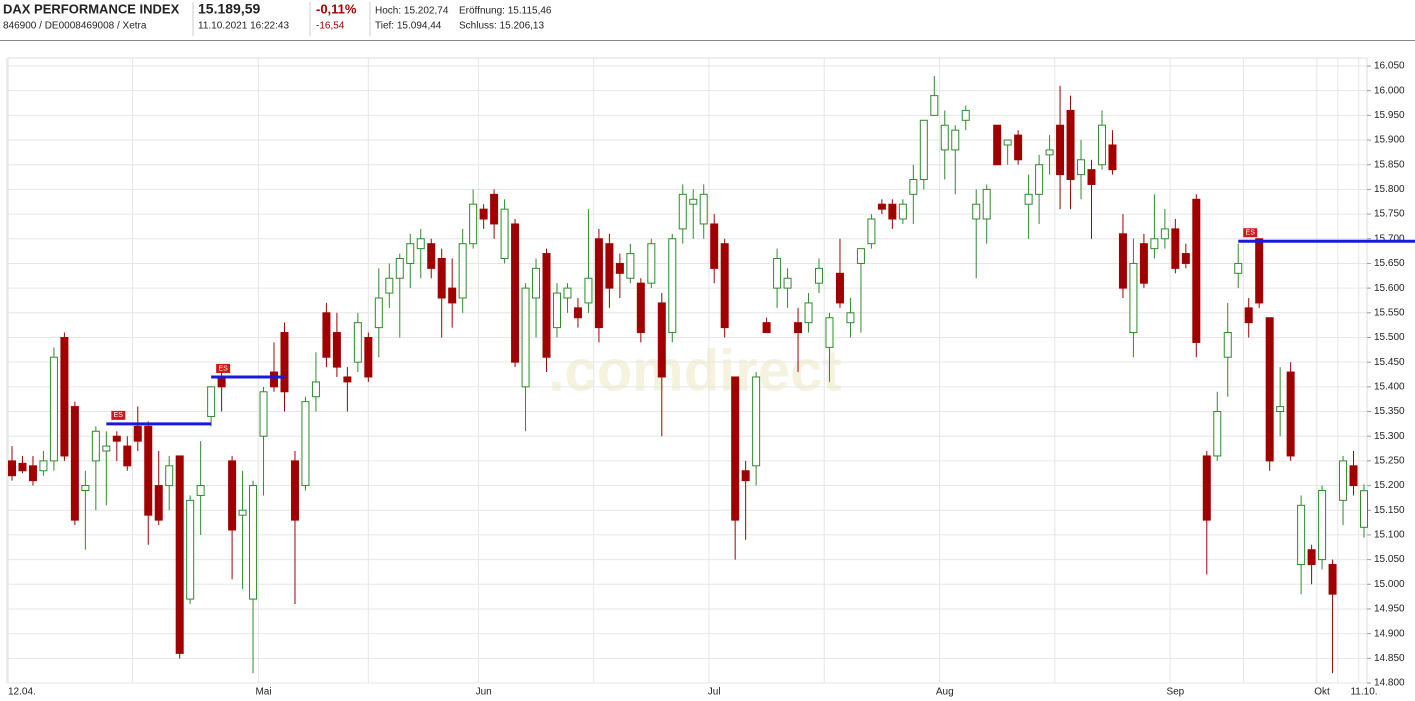  Describe the element at coordinates (1389, 559) in the screenshot. I see `y-tick-label: 15.050` at that location.